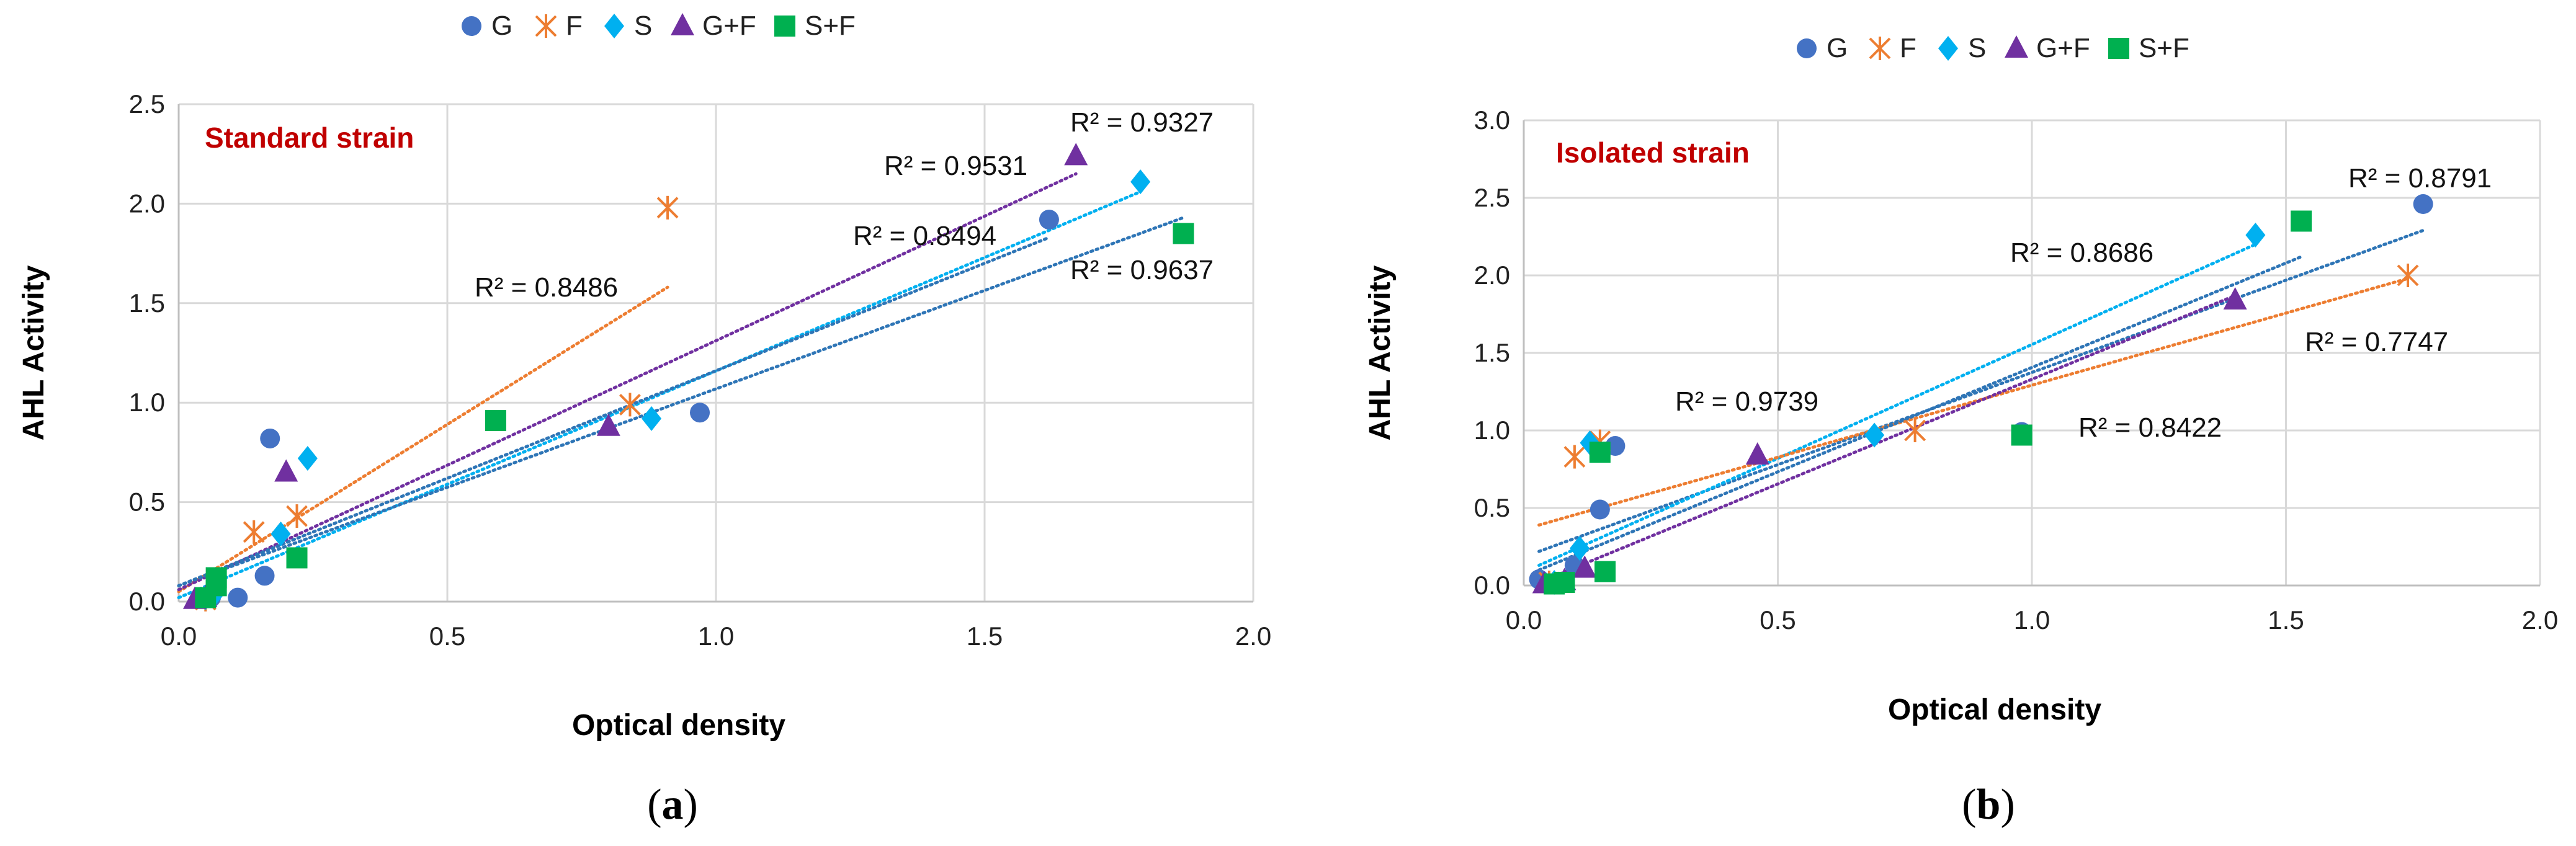 This screenshot has height=846, width=2576. What do you see at coordinates (673, 805) in the screenshot?
I see `caption-letter: a` at bounding box center [673, 805].